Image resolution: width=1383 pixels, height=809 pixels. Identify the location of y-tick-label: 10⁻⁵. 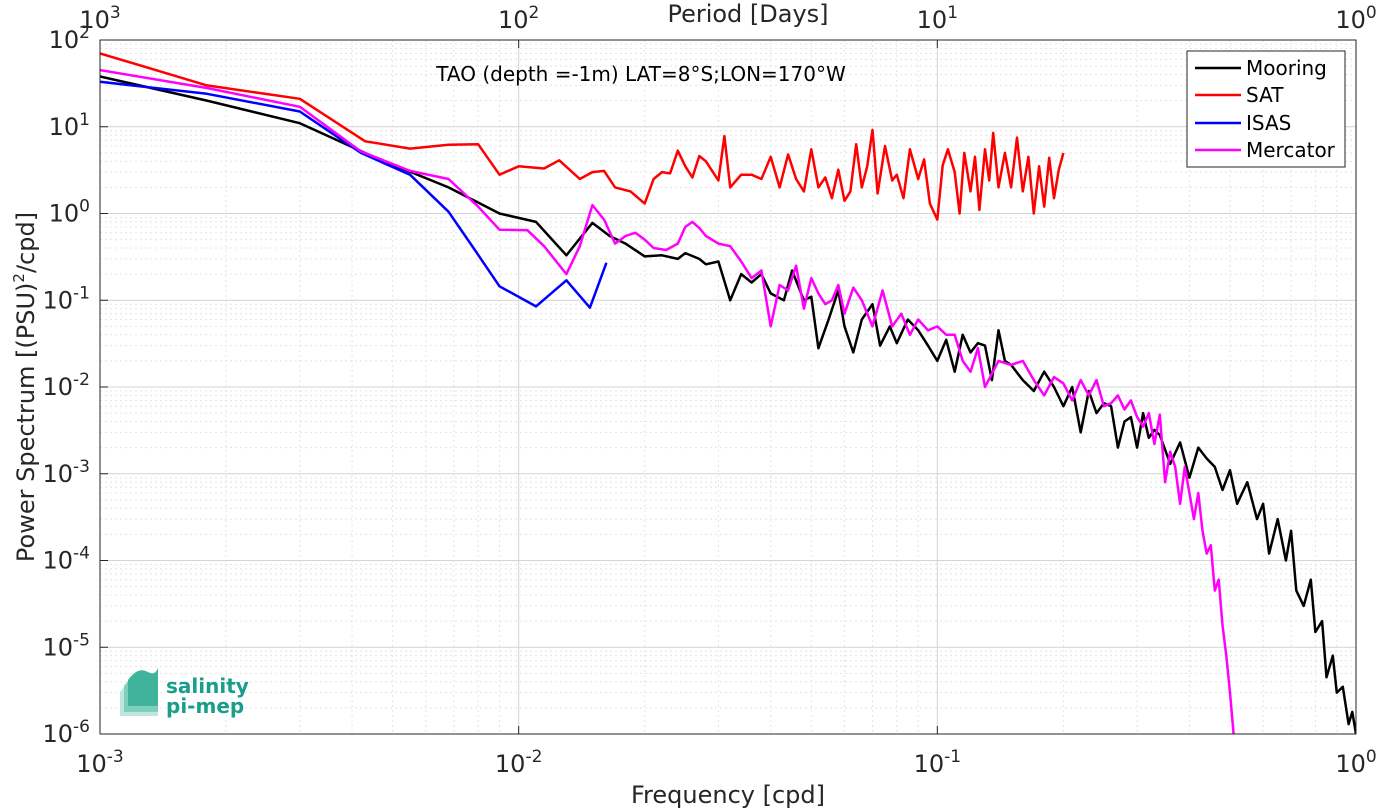
(67, 645).